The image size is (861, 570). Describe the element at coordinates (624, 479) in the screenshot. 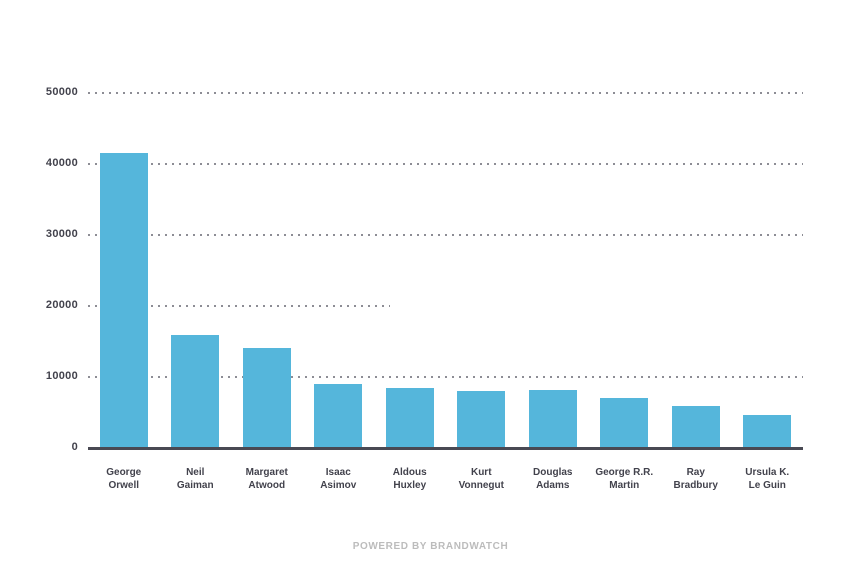

I see `x-axis-category-label: George R.R. Martin` at that location.